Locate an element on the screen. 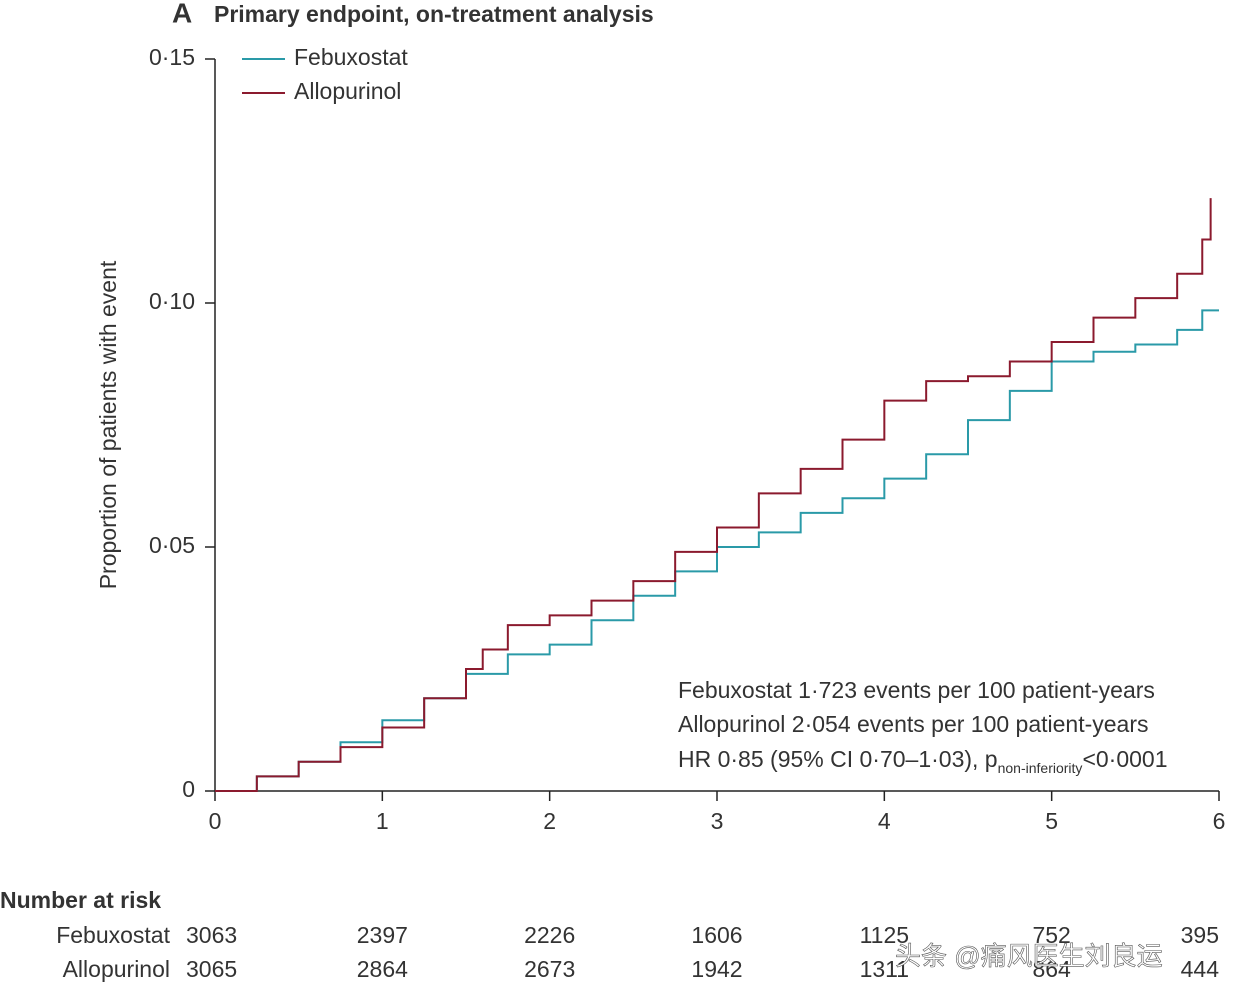  legend-label: Allopurinol is located at coordinates (347, 91).